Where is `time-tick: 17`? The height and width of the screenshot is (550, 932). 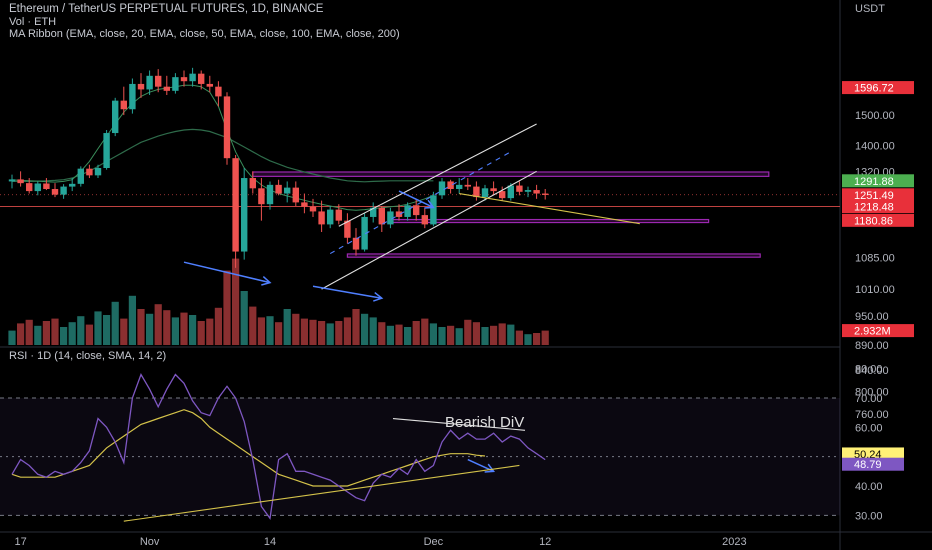 time-tick: 17 is located at coordinates (20, 542).